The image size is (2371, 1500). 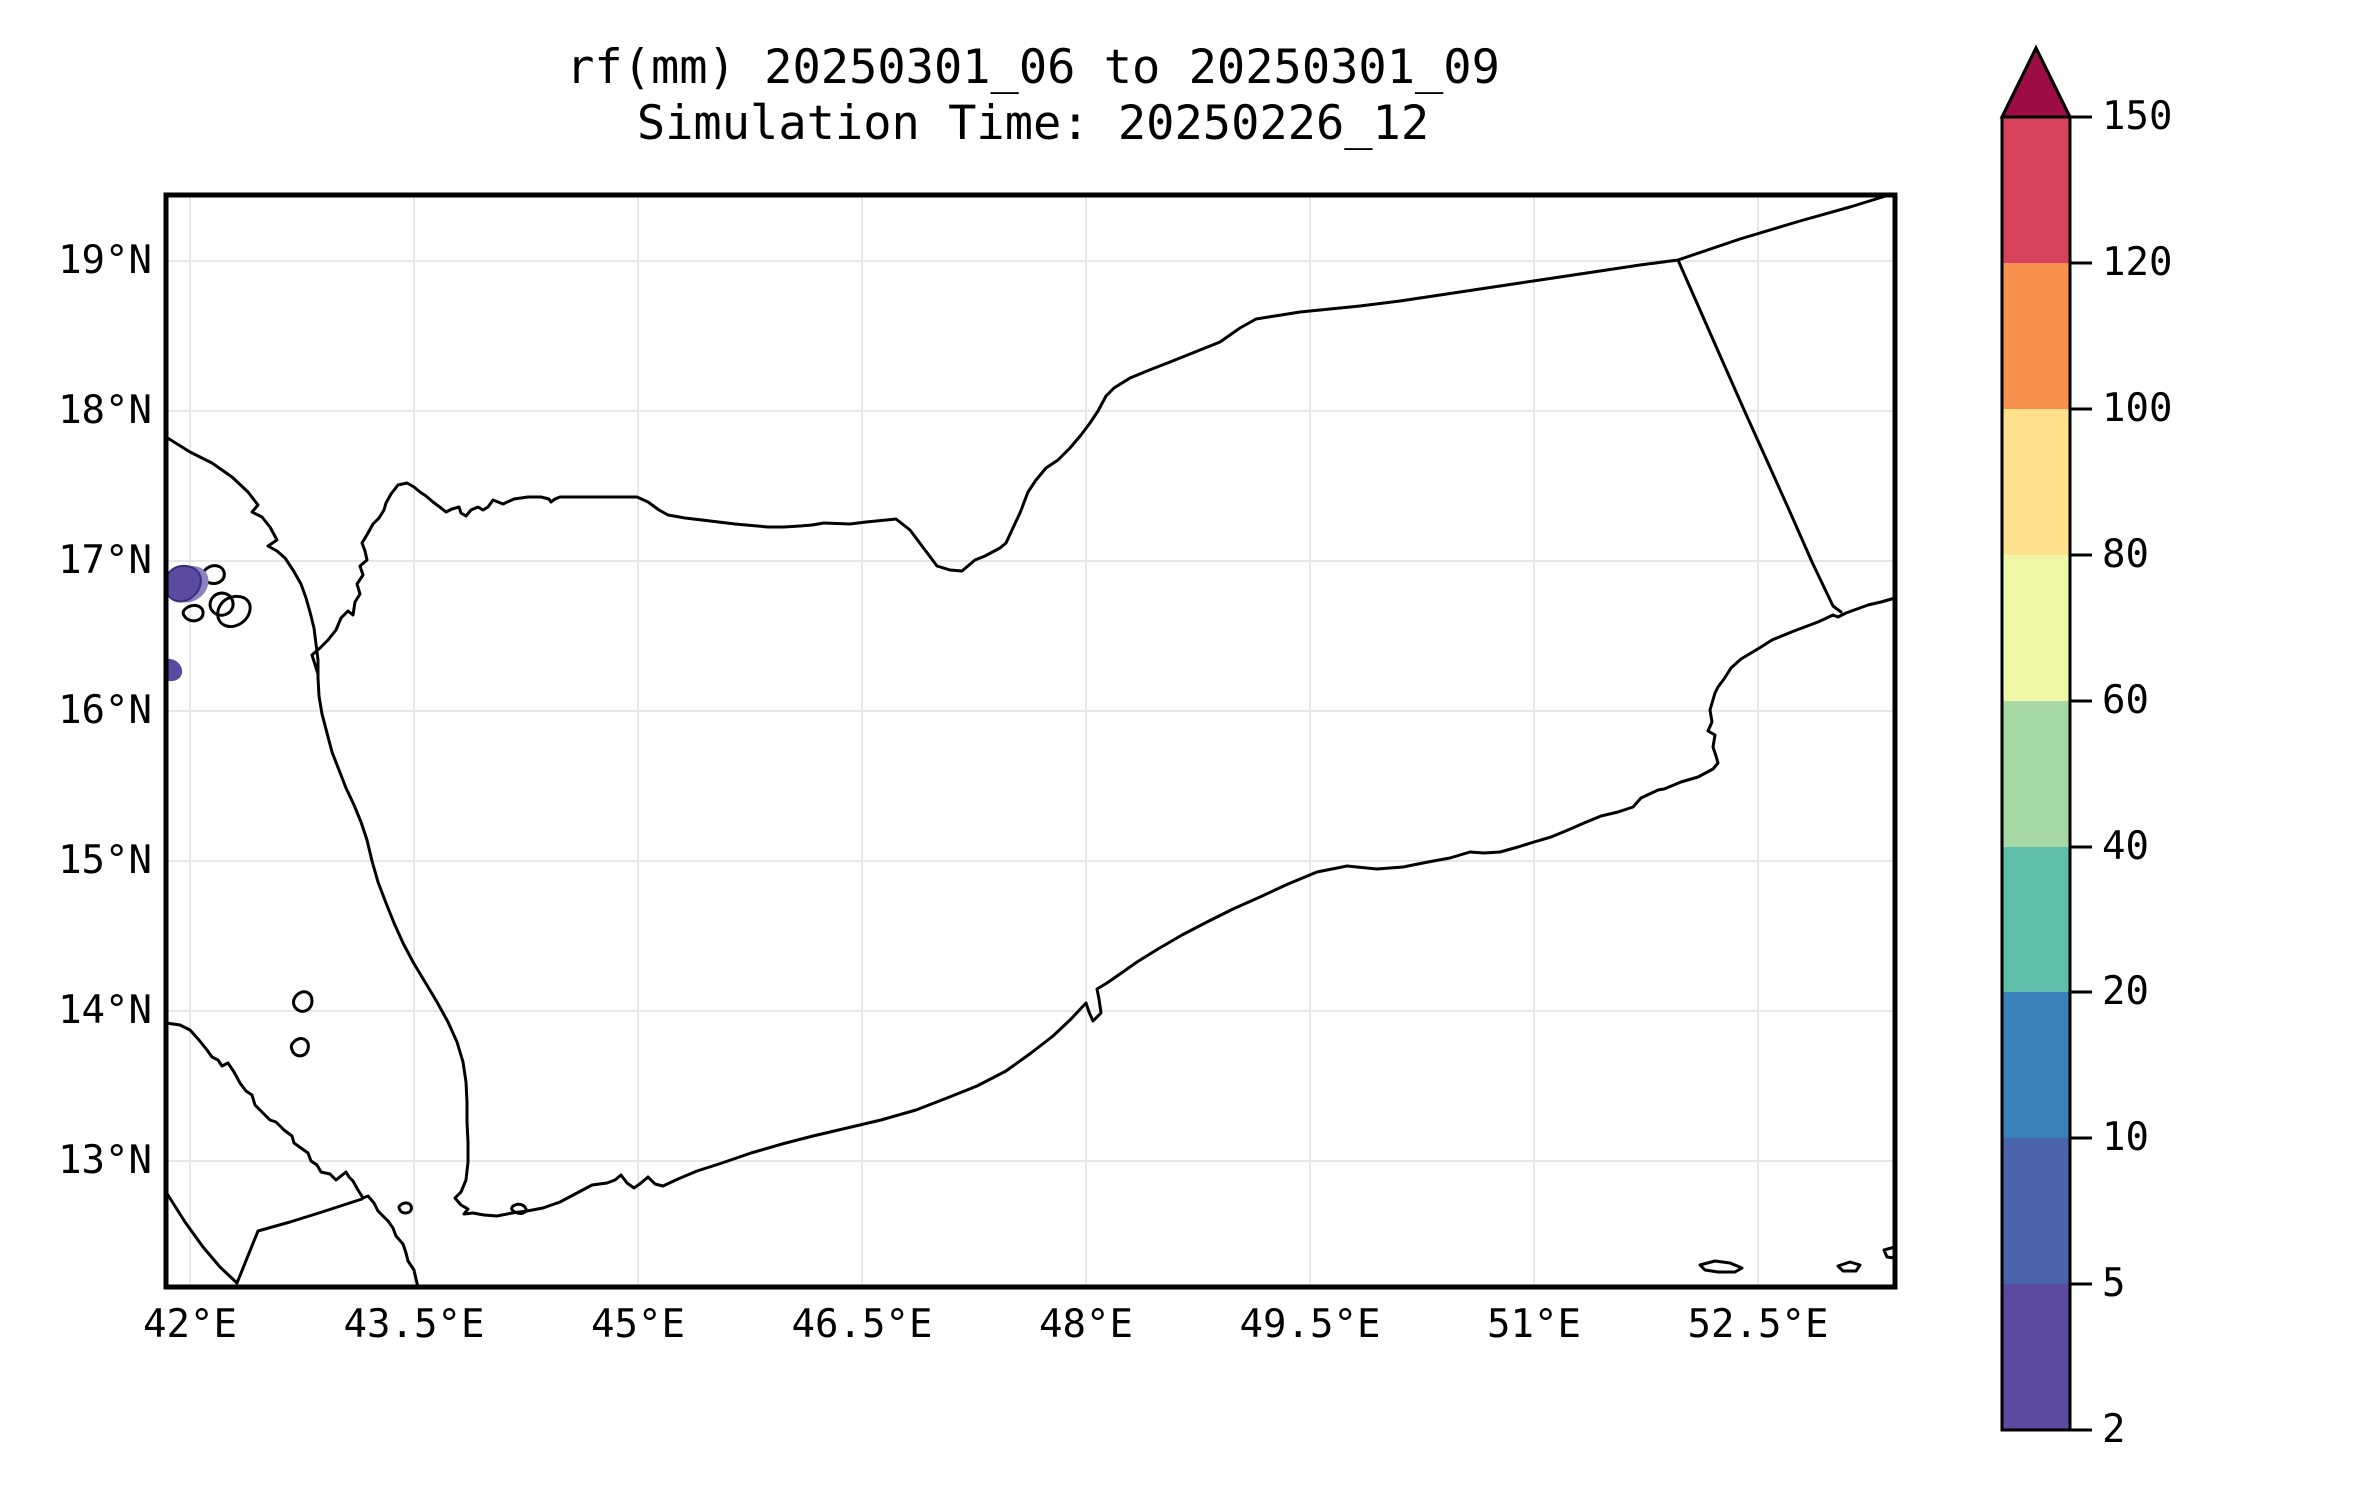 What do you see at coordinates (519, 1208) in the screenshot?
I see `coastal-lagoon` at bounding box center [519, 1208].